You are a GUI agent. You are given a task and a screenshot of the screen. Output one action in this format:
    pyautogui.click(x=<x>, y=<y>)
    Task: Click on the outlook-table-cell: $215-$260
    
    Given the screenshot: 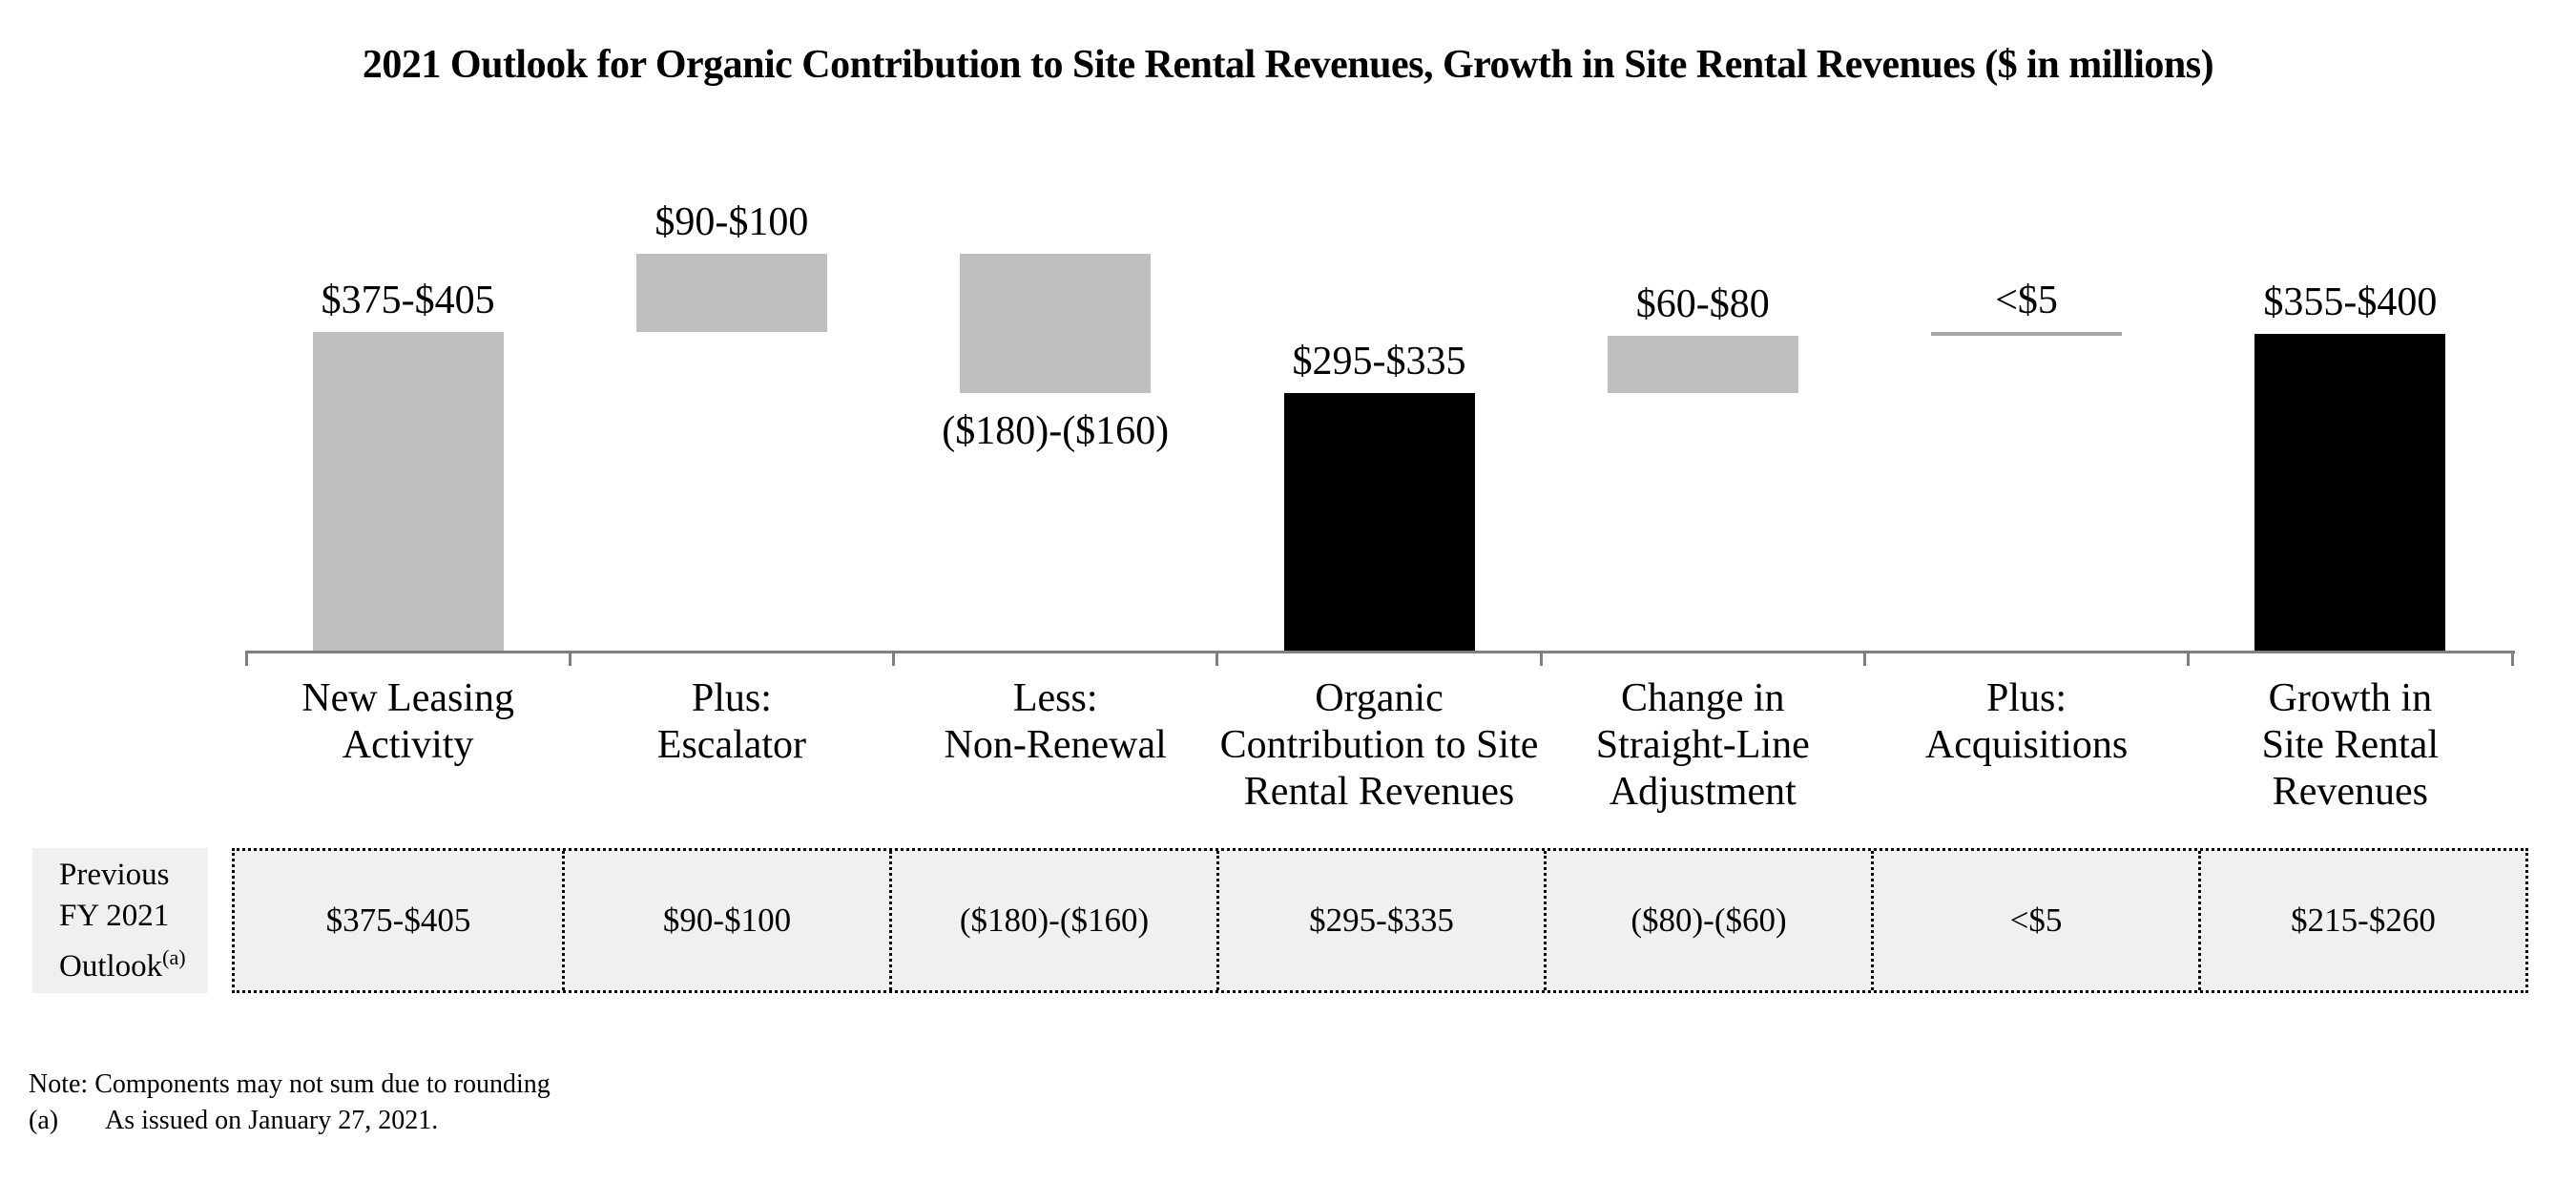 What is the action you would take?
    pyautogui.click(x=2361, y=920)
    